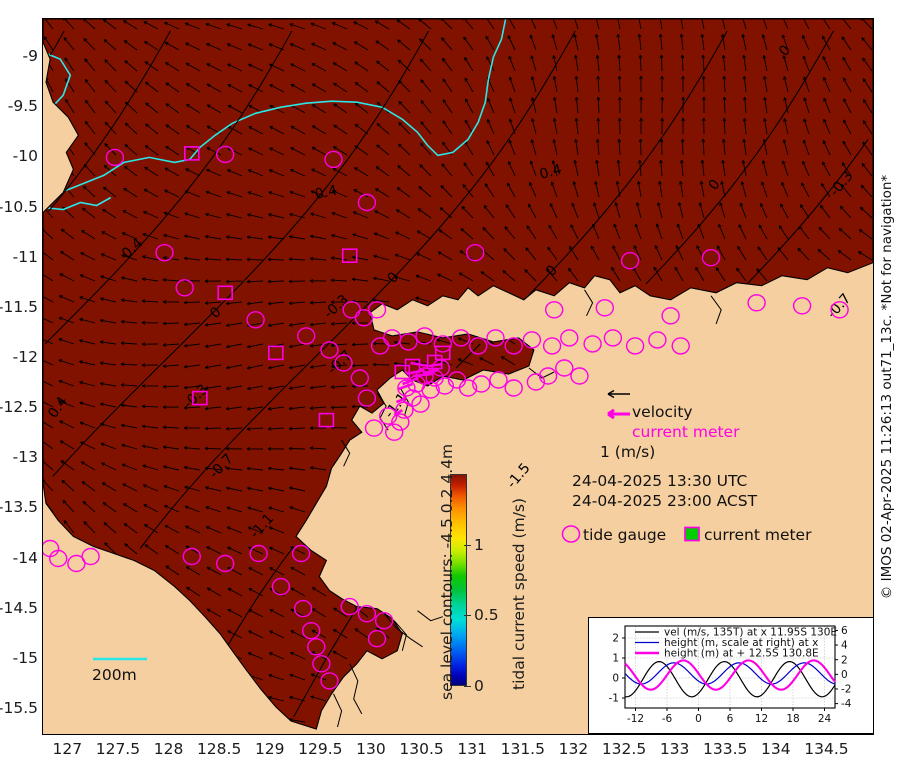 This screenshot has width=900, height=774. I want to click on x-tick-label: 134, so click(776, 749).